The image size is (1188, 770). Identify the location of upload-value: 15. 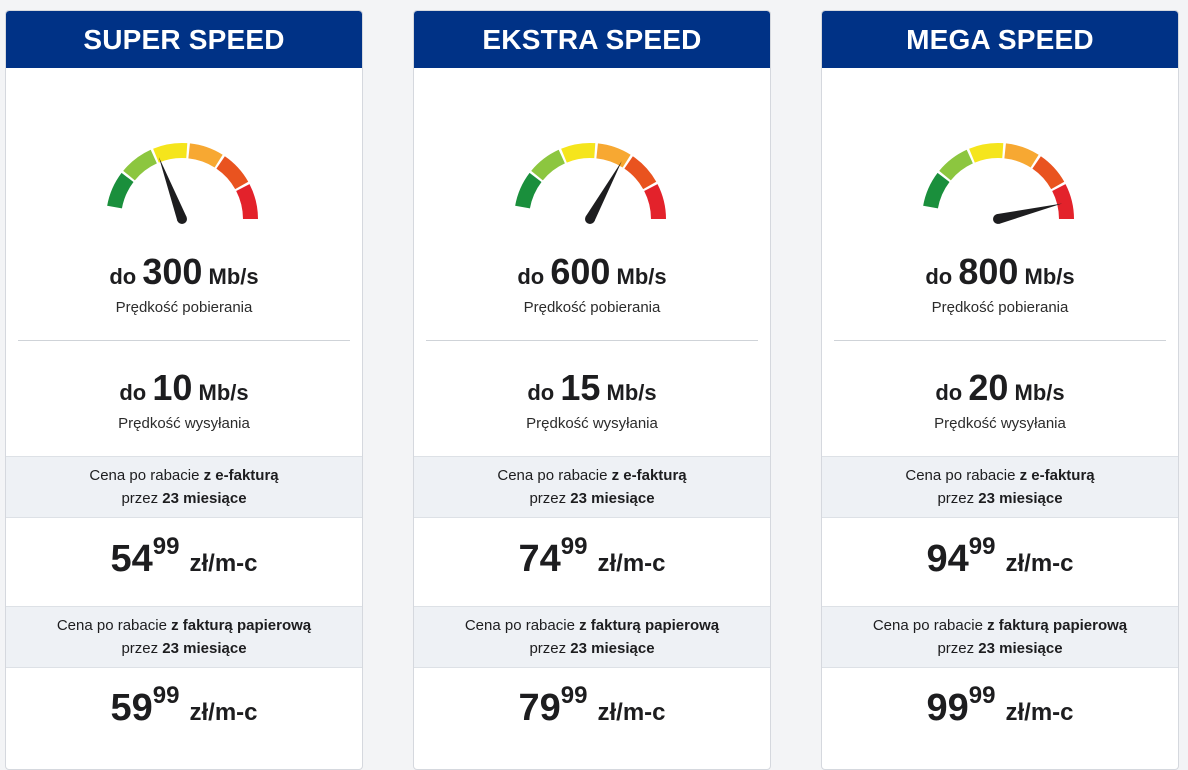
(580, 387).